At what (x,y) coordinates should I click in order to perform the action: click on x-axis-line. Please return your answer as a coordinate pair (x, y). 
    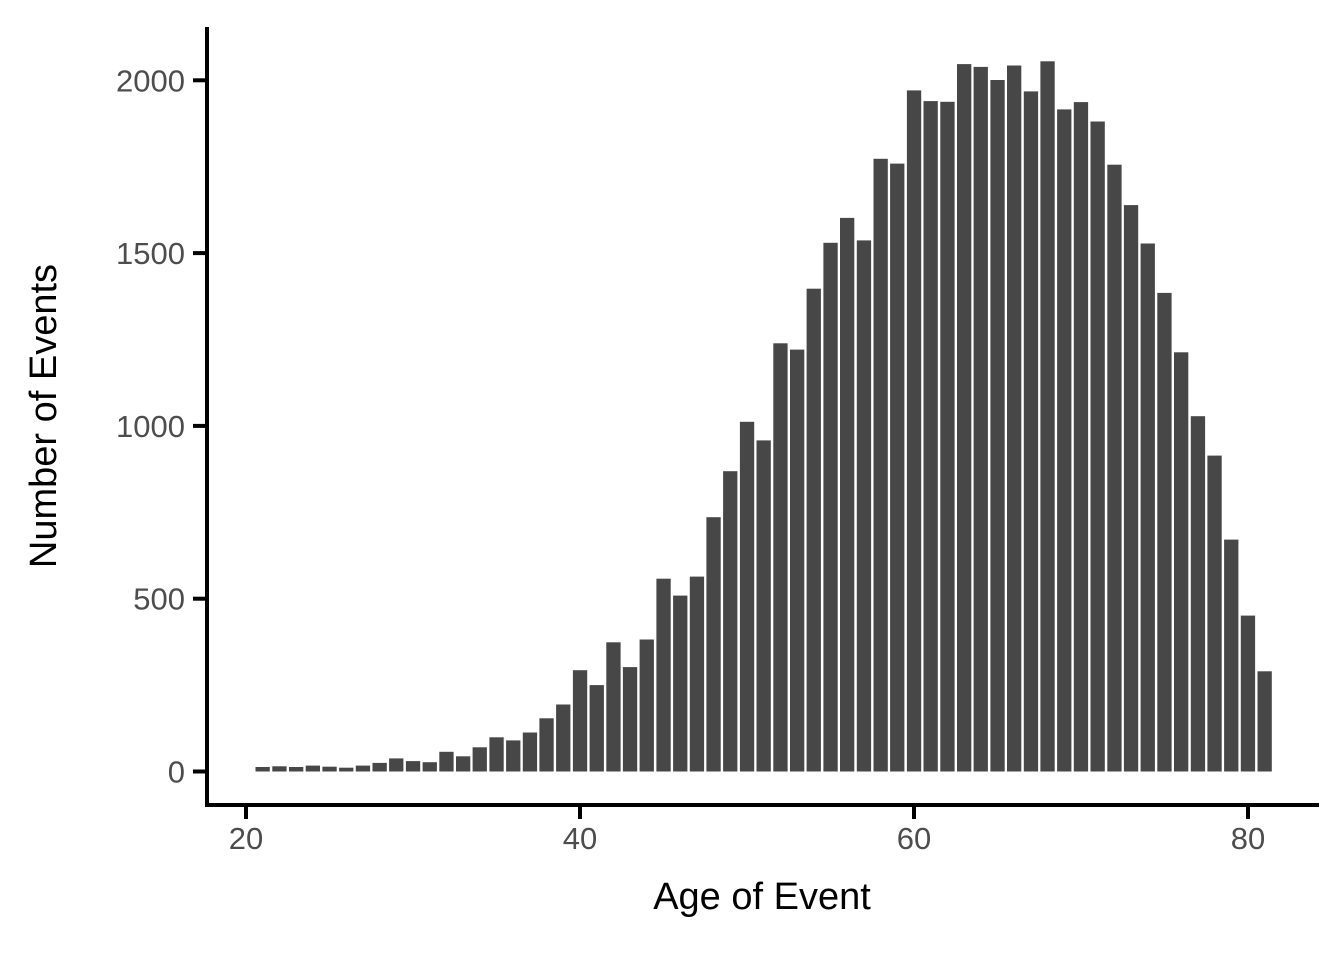
    Looking at the image, I should click on (762, 805).